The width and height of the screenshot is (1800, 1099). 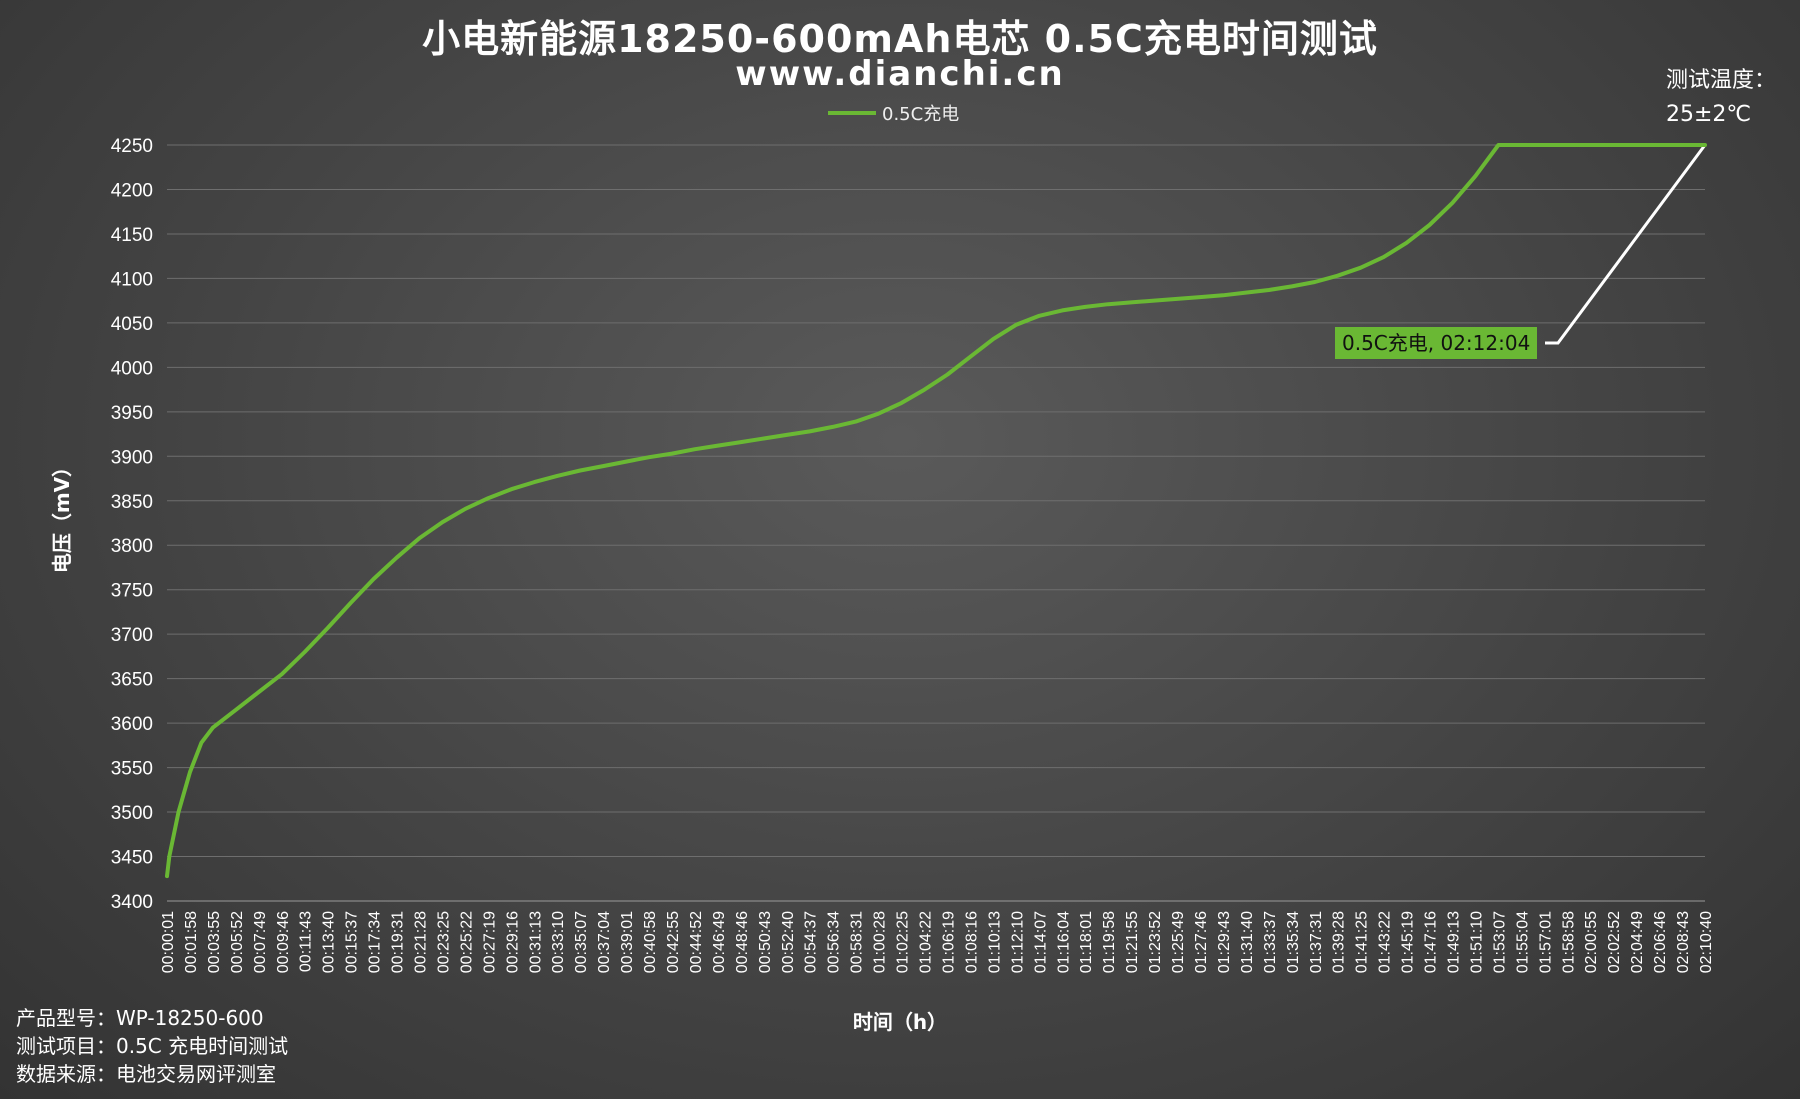 I want to click on x-tick-label: 01:00:28, so click(x=880, y=942).